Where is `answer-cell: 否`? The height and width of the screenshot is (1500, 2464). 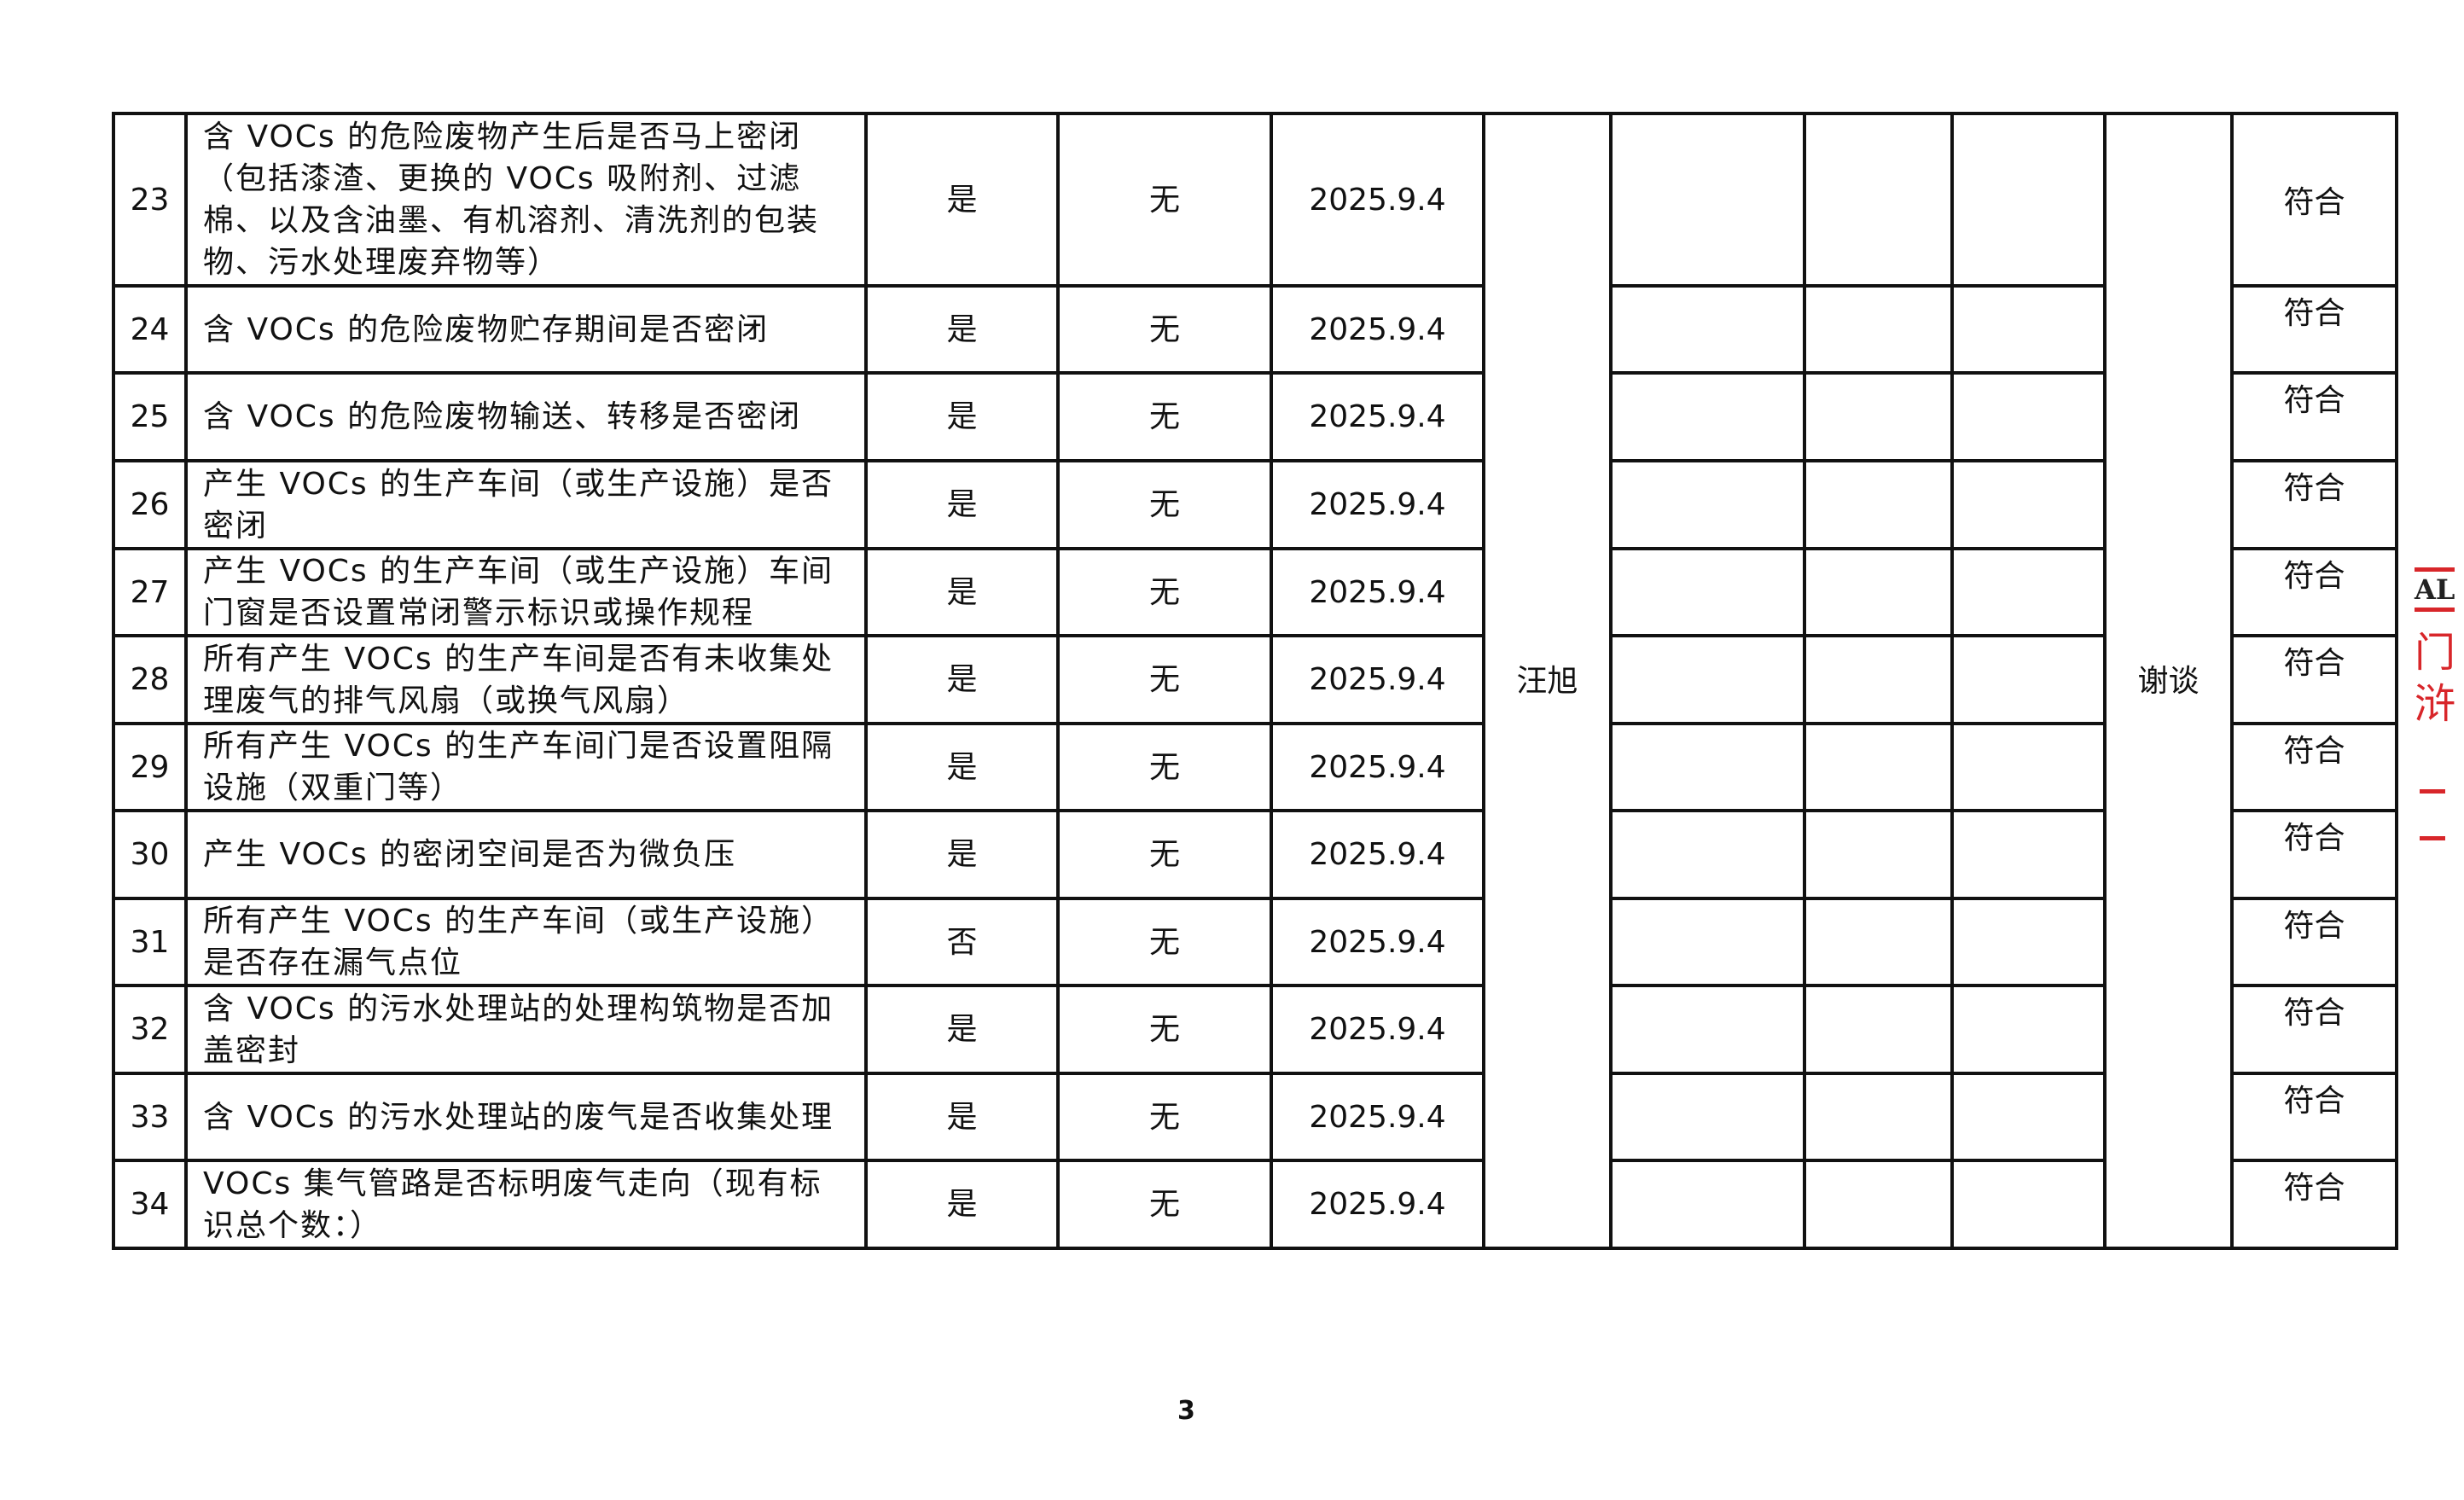
answer-cell: 否 is located at coordinates (962, 942).